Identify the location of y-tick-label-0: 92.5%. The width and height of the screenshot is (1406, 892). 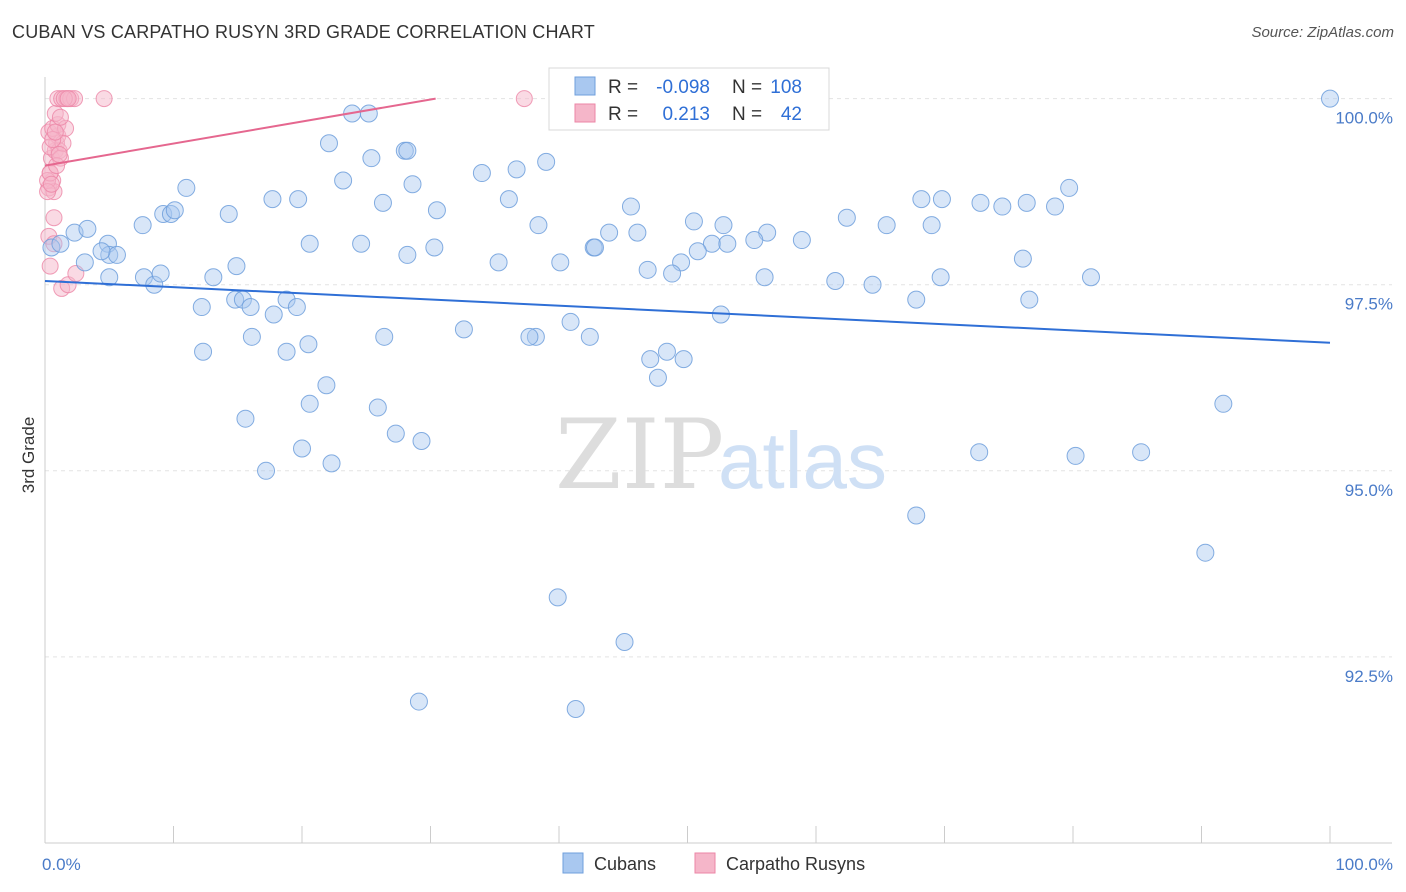
(1369, 676).